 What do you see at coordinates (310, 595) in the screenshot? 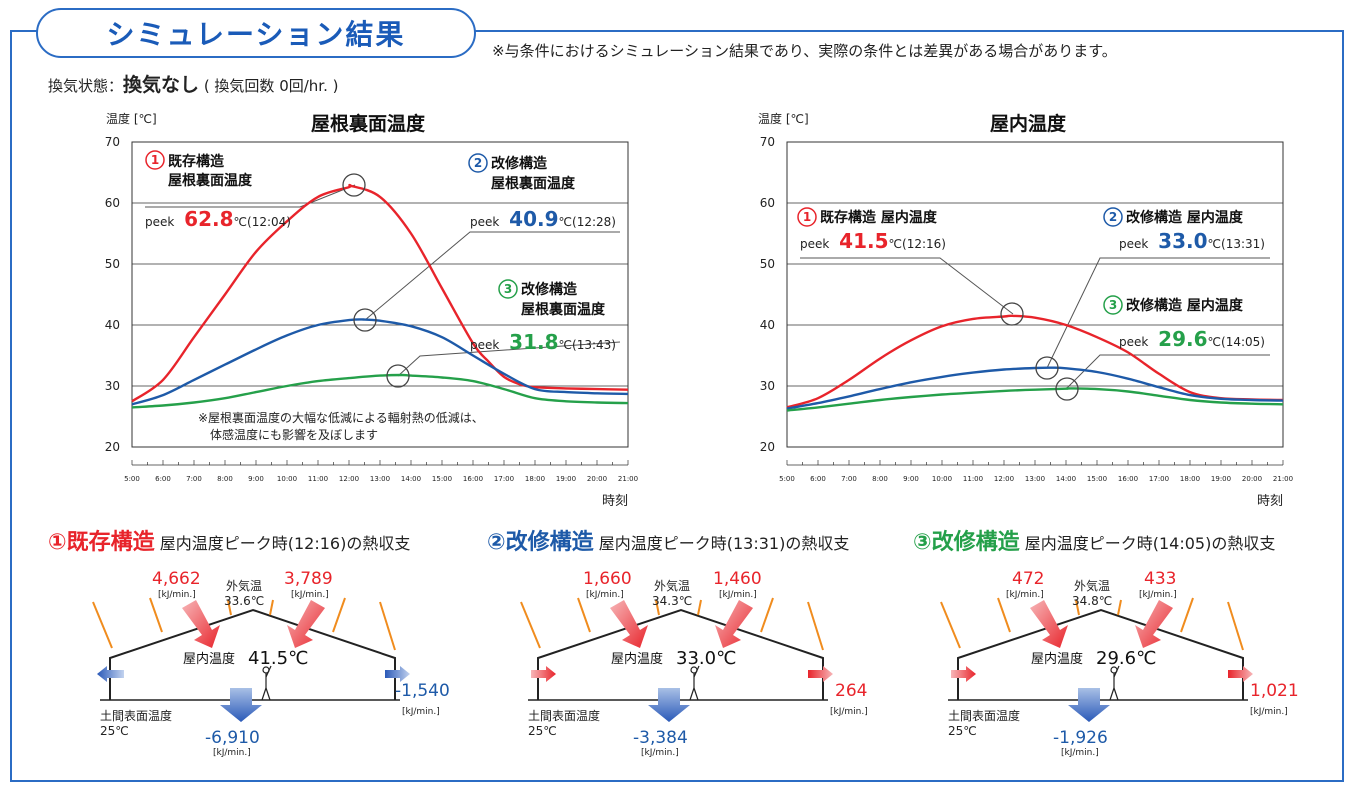
I see `roof-unit-right: [kJ/min.]` at bounding box center [310, 595].